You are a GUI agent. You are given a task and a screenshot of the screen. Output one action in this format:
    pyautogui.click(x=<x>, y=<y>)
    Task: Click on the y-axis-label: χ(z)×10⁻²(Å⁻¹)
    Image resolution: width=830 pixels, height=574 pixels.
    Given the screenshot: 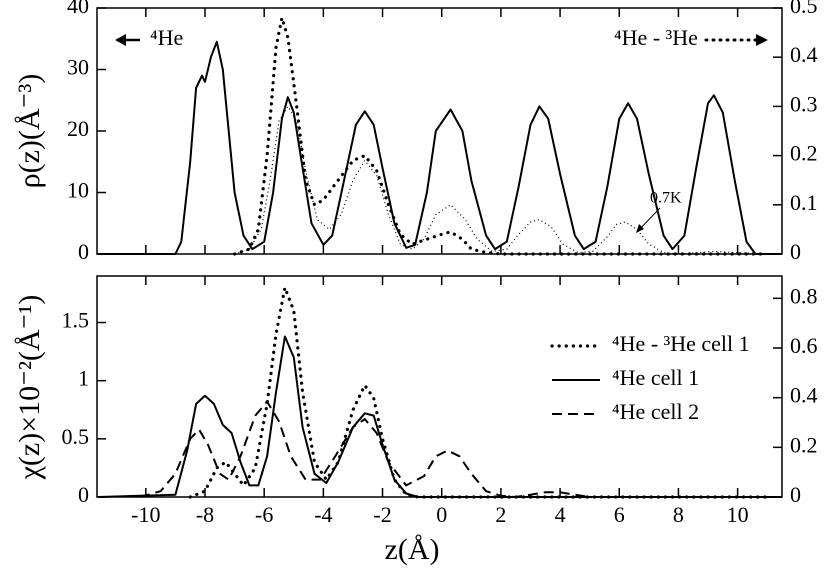 What is the action you would take?
    pyautogui.click(x=29, y=388)
    